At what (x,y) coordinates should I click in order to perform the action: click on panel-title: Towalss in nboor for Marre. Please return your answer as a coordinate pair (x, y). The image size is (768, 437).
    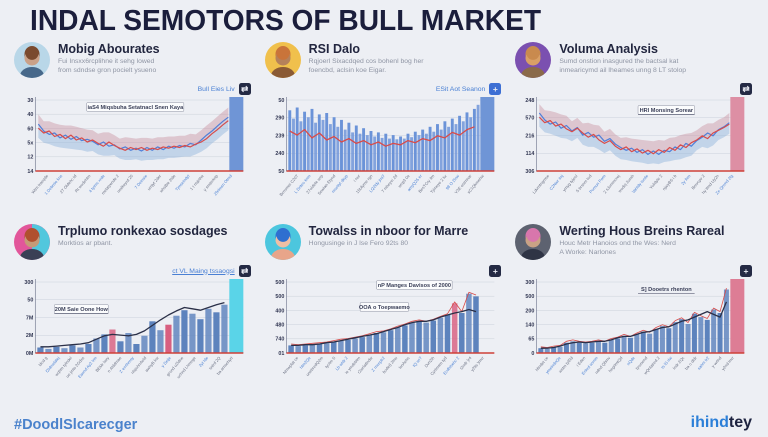
    Looking at the image, I should click on (388, 231).